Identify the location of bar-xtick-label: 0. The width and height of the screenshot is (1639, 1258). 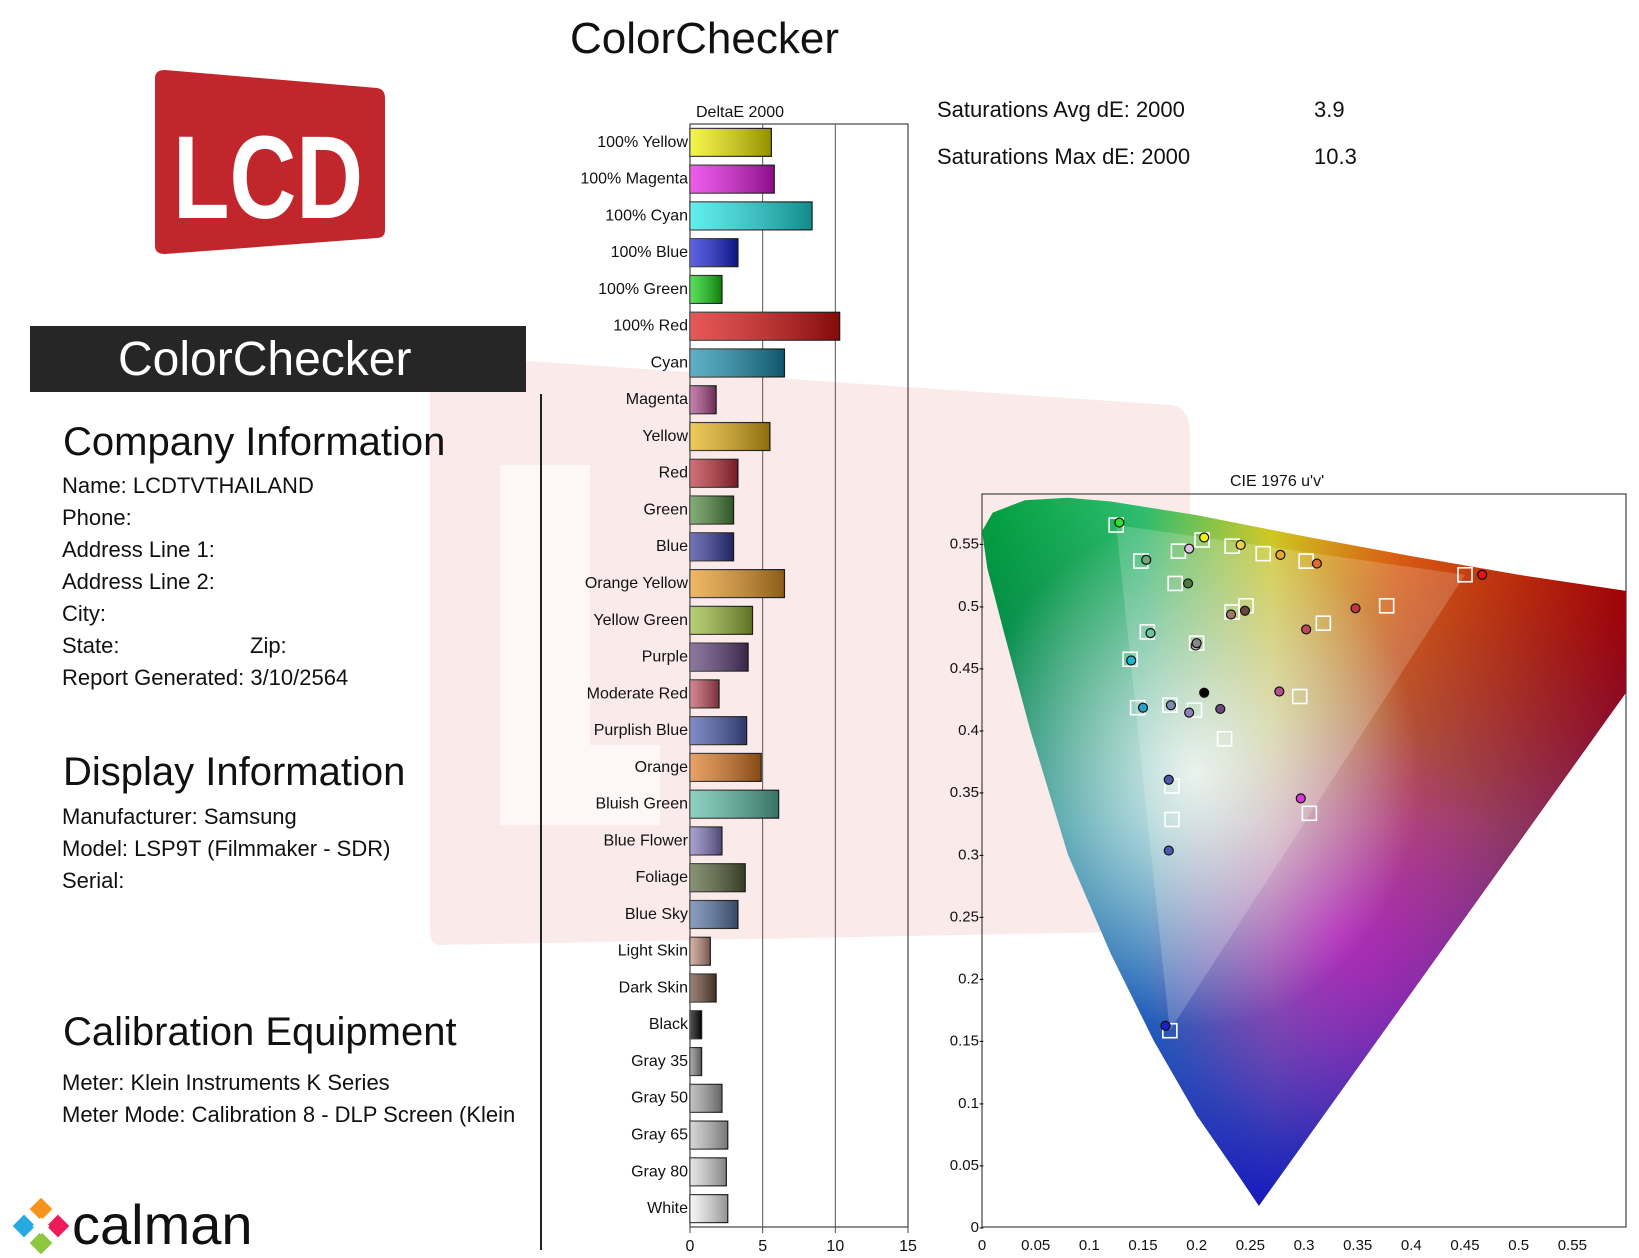
(690, 1246).